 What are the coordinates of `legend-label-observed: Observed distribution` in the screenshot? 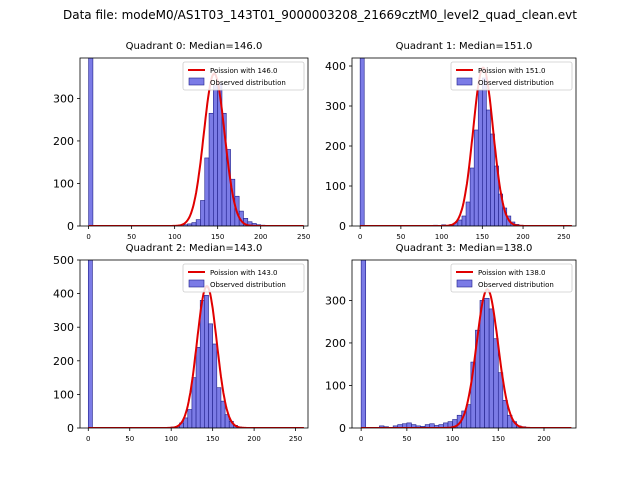 It's located at (516, 83).